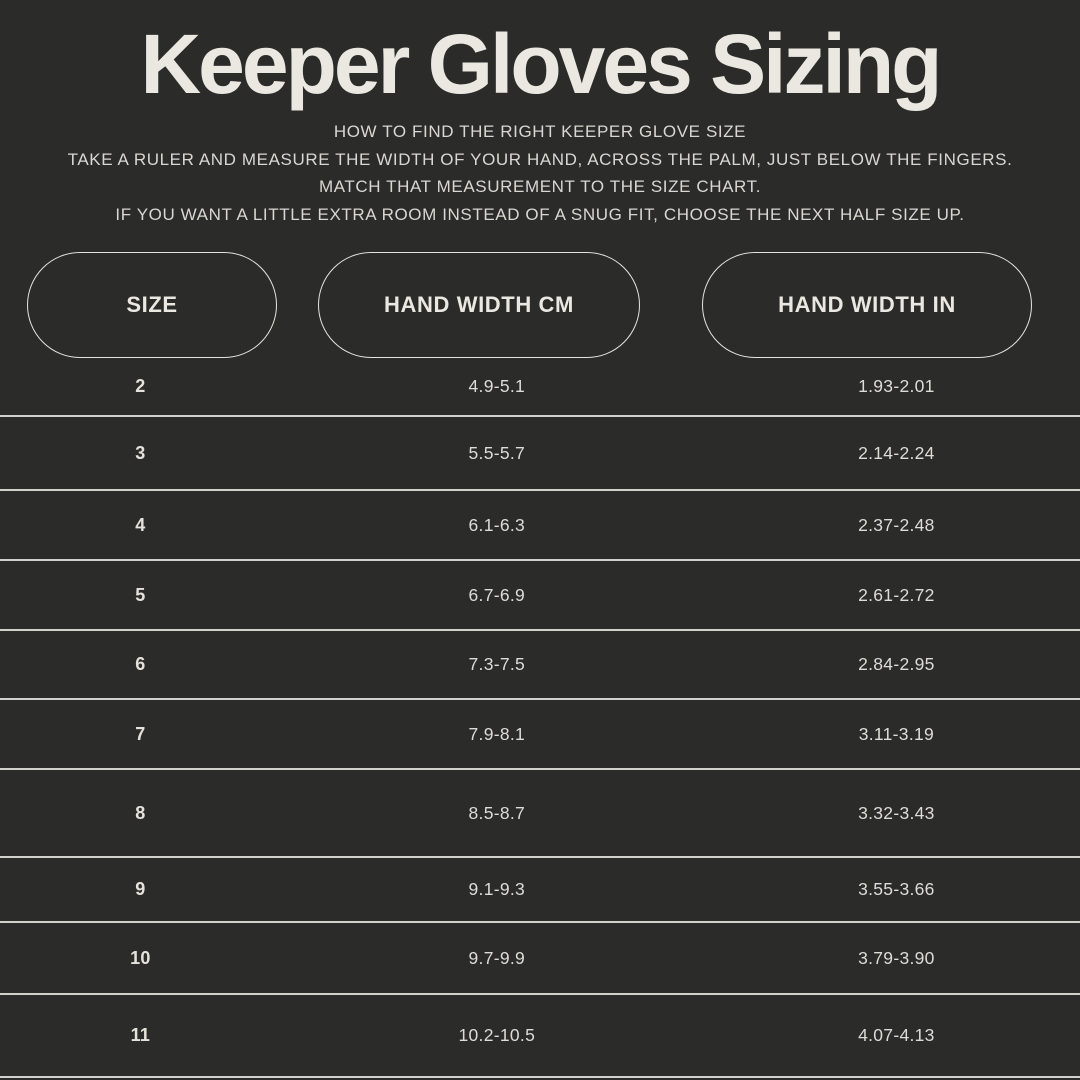  I want to click on size-value: 6, so click(140, 664).